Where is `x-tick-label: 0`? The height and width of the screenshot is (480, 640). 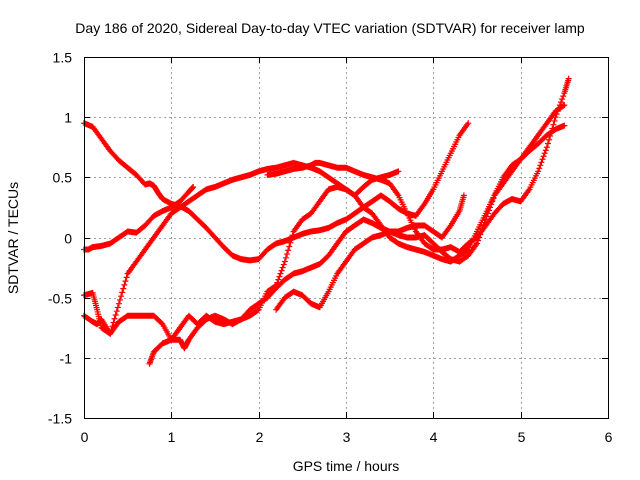
x-tick-label: 0 is located at coordinates (85, 437).